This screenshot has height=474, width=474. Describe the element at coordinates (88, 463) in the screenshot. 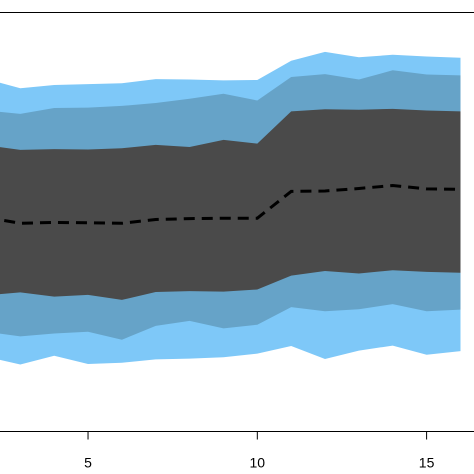

I see `x-tick-label: 5` at that location.